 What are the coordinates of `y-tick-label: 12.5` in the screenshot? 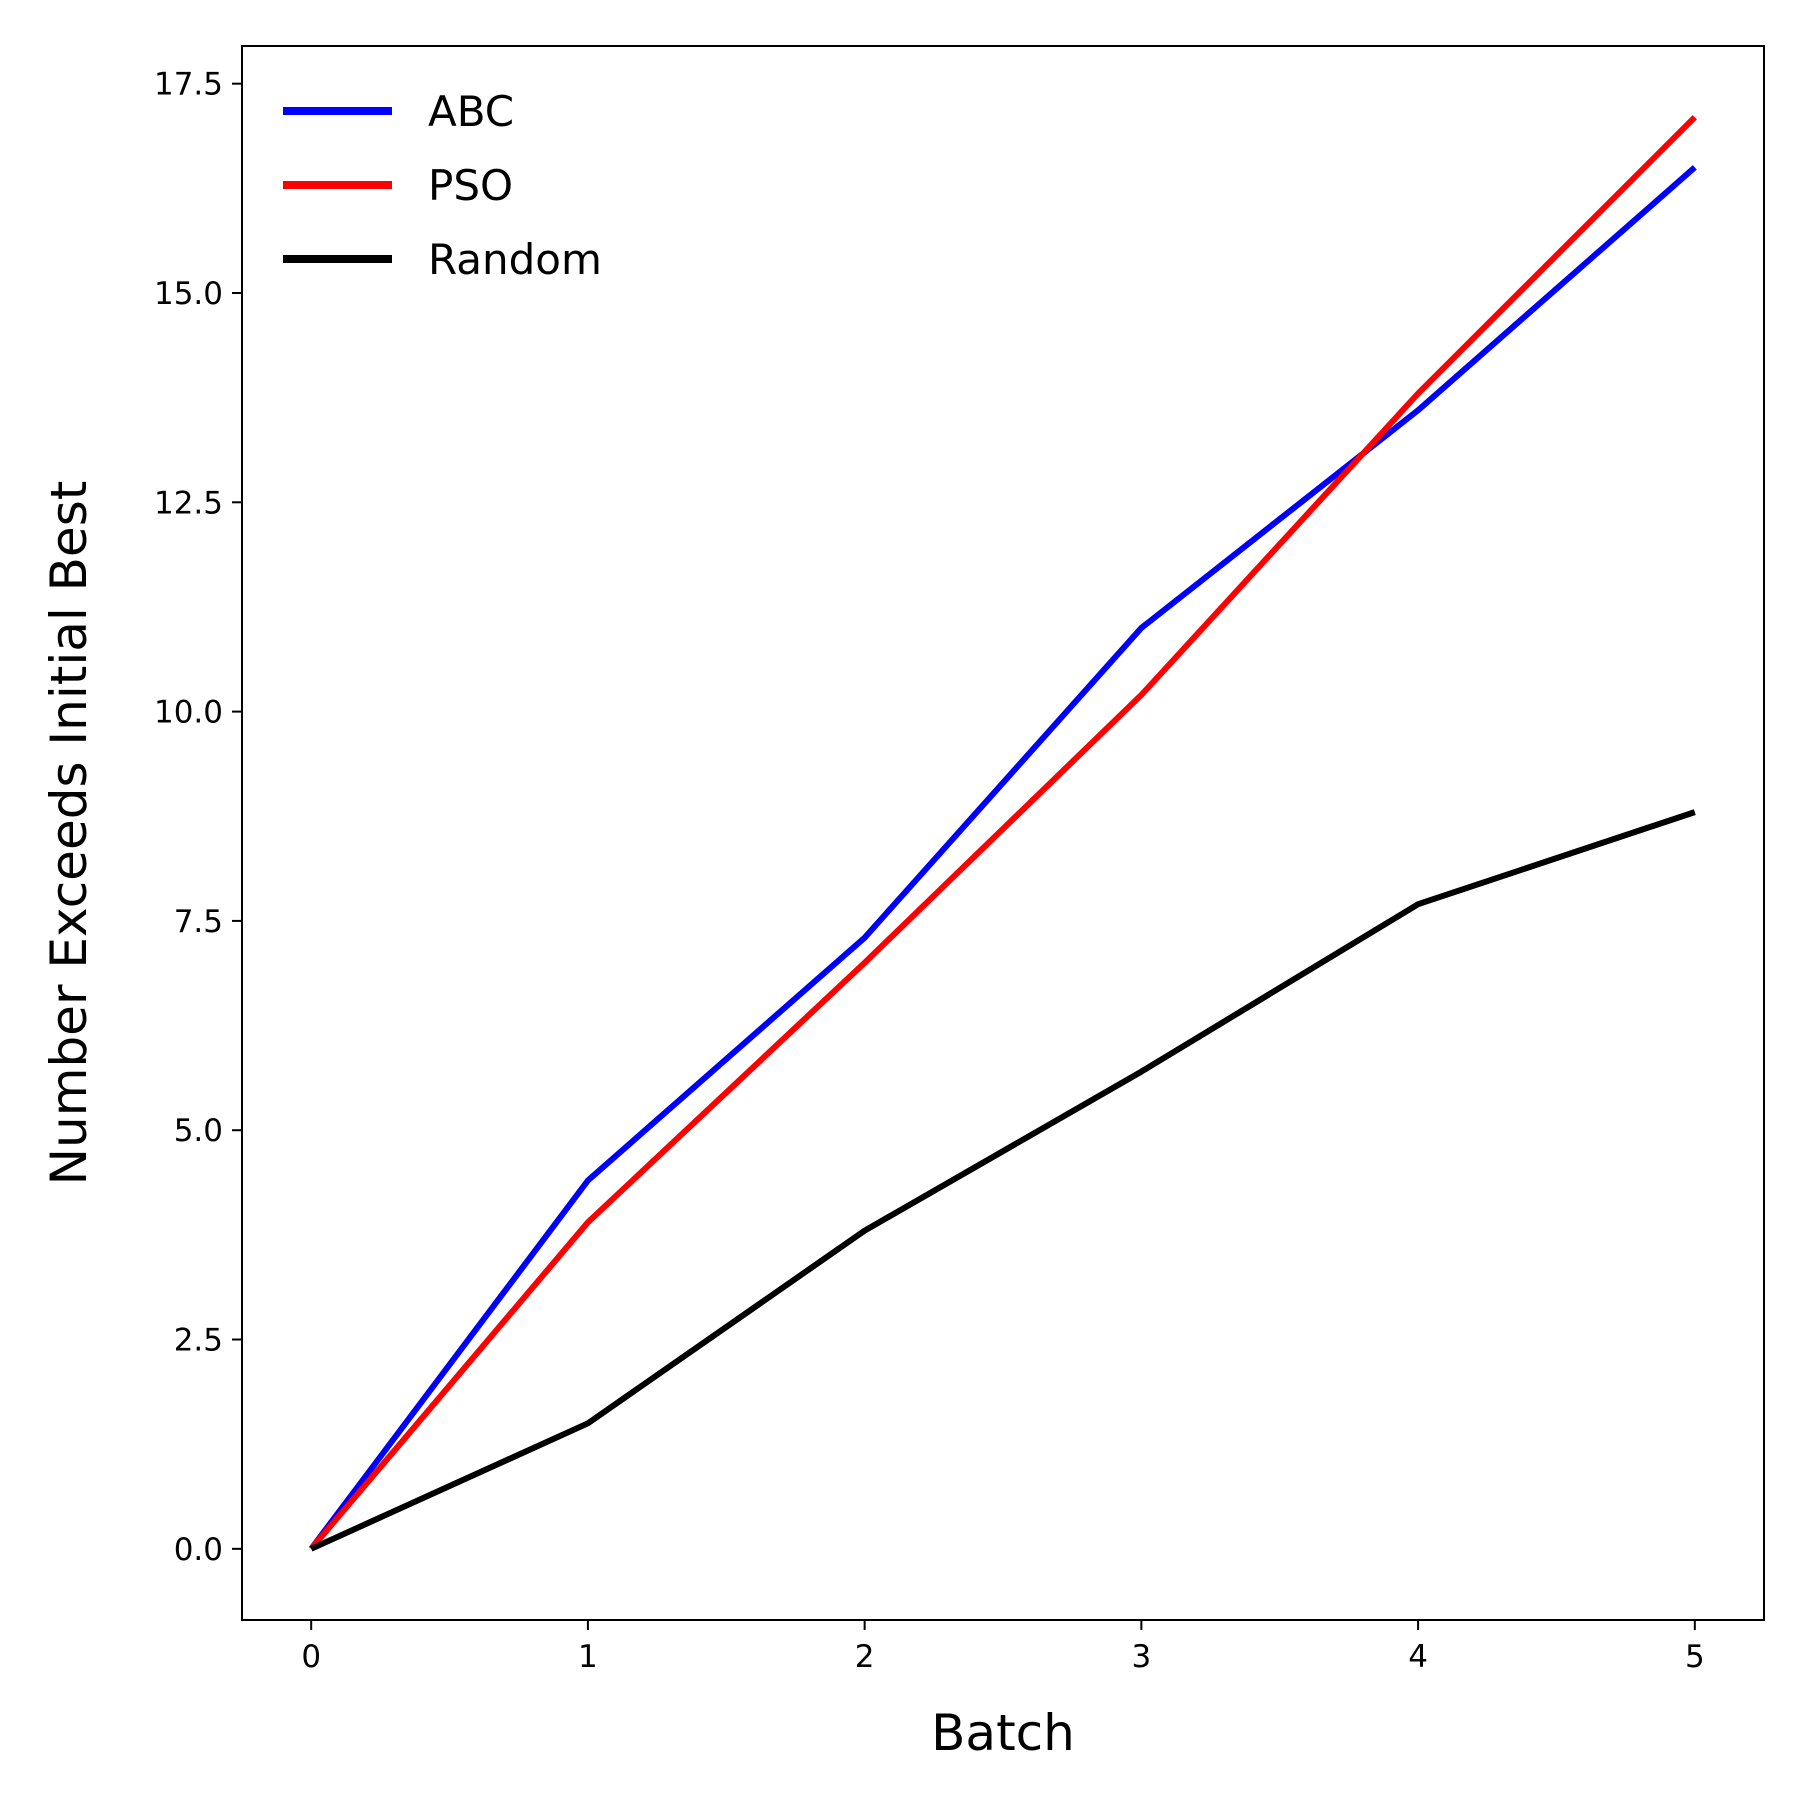 It's located at (188, 503).